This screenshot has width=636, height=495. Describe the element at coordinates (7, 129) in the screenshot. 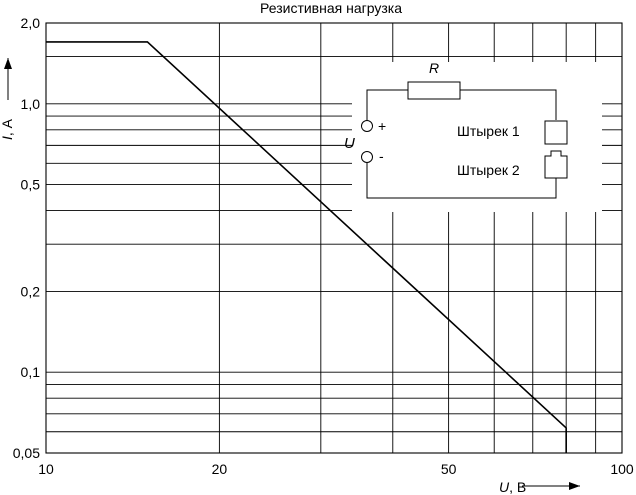

I see `y-axis-label: I, А` at that location.